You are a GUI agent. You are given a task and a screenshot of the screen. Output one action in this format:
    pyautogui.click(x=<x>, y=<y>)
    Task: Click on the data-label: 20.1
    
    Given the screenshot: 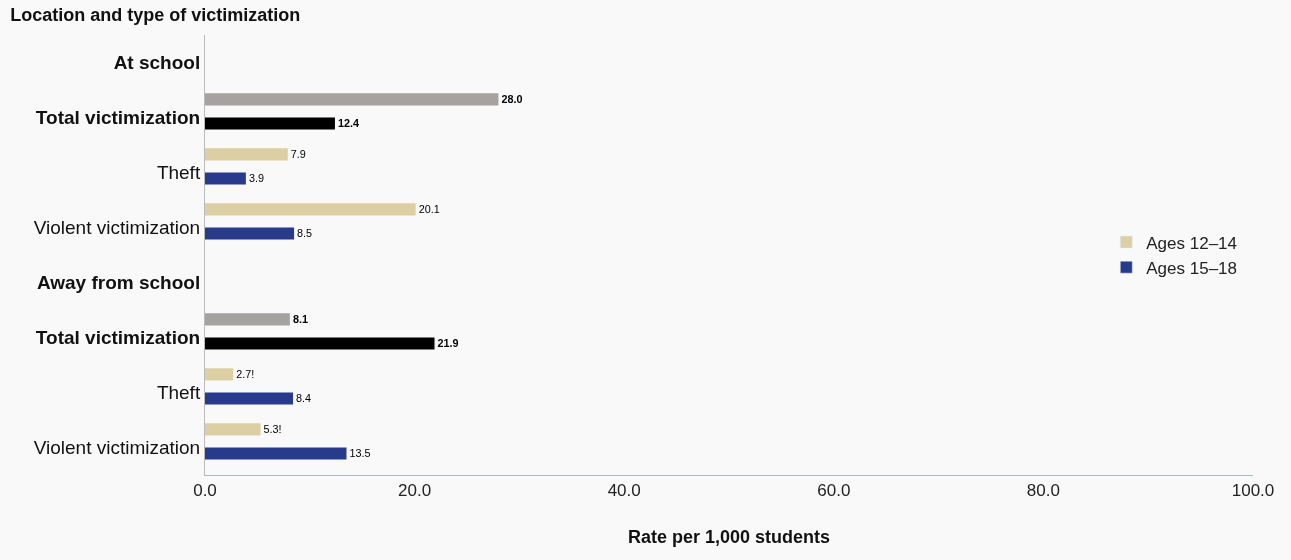 What is the action you would take?
    pyautogui.click(x=429, y=208)
    